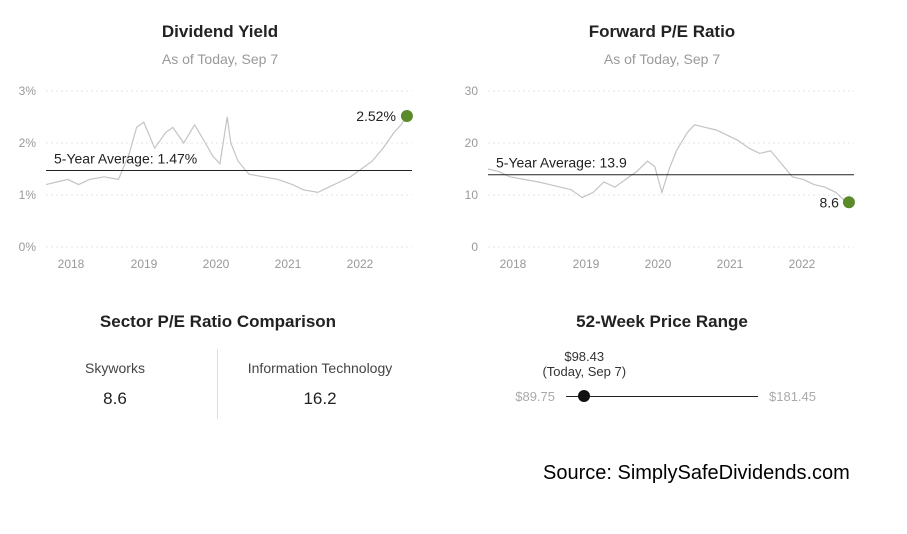 The height and width of the screenshot is (534, 907). What do you see at coordinates (662, 396) in the screenshot?
I see `price-range-track` at bounding box center [662, 396].